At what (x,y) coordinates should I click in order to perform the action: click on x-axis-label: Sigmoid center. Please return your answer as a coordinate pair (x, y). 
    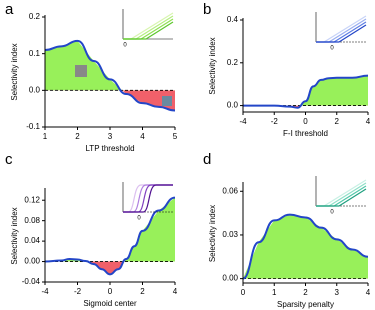
    Looking at the image, I should click on (110, 303).